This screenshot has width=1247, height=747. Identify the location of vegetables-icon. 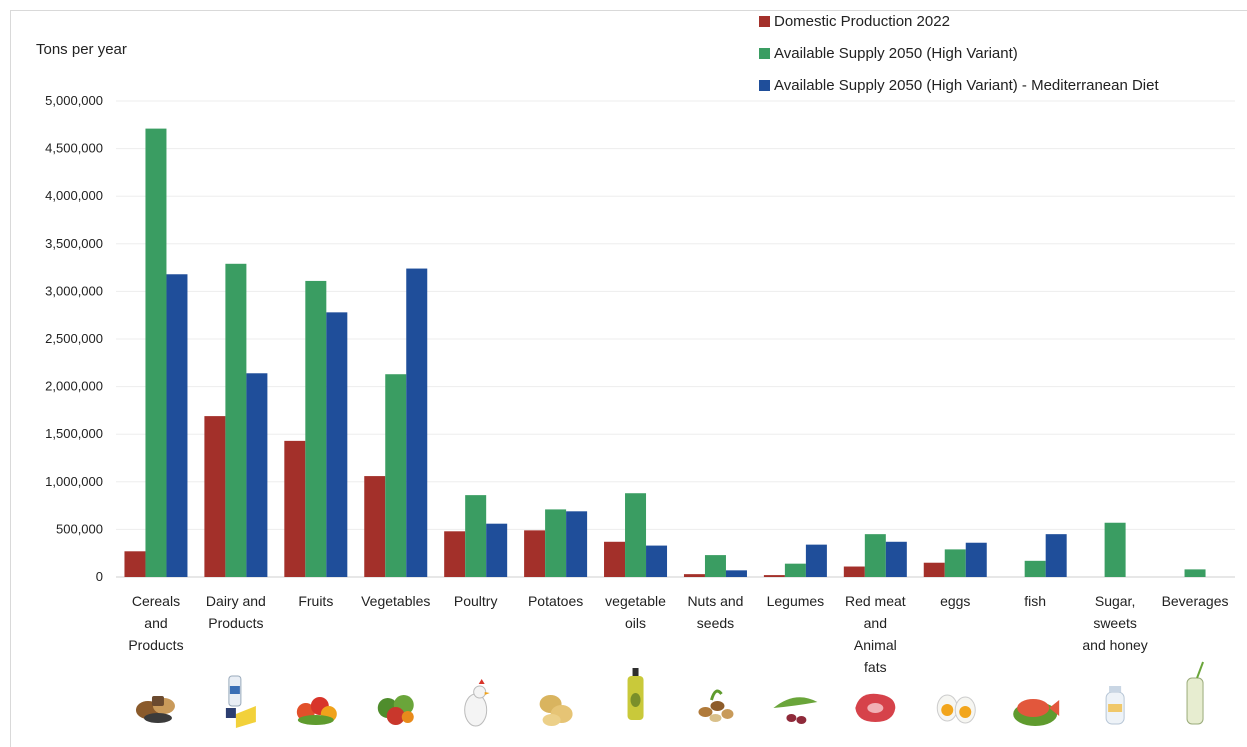
(395, 710).